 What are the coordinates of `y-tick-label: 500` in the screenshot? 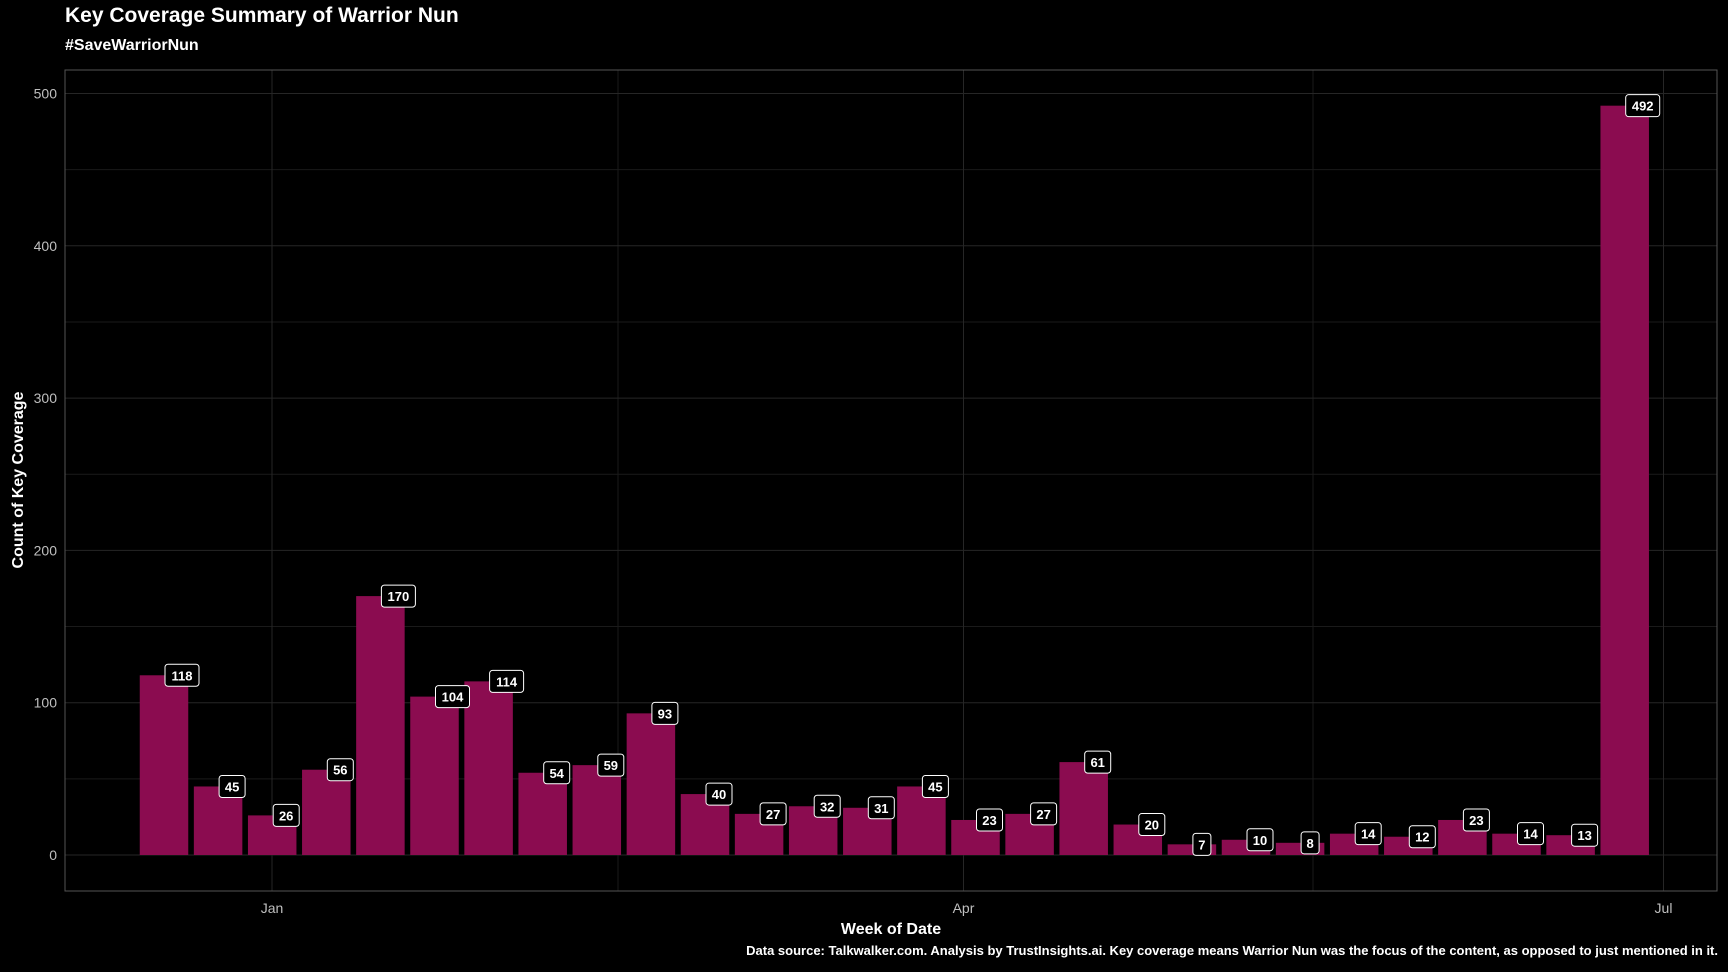 It's located at (46, 94).